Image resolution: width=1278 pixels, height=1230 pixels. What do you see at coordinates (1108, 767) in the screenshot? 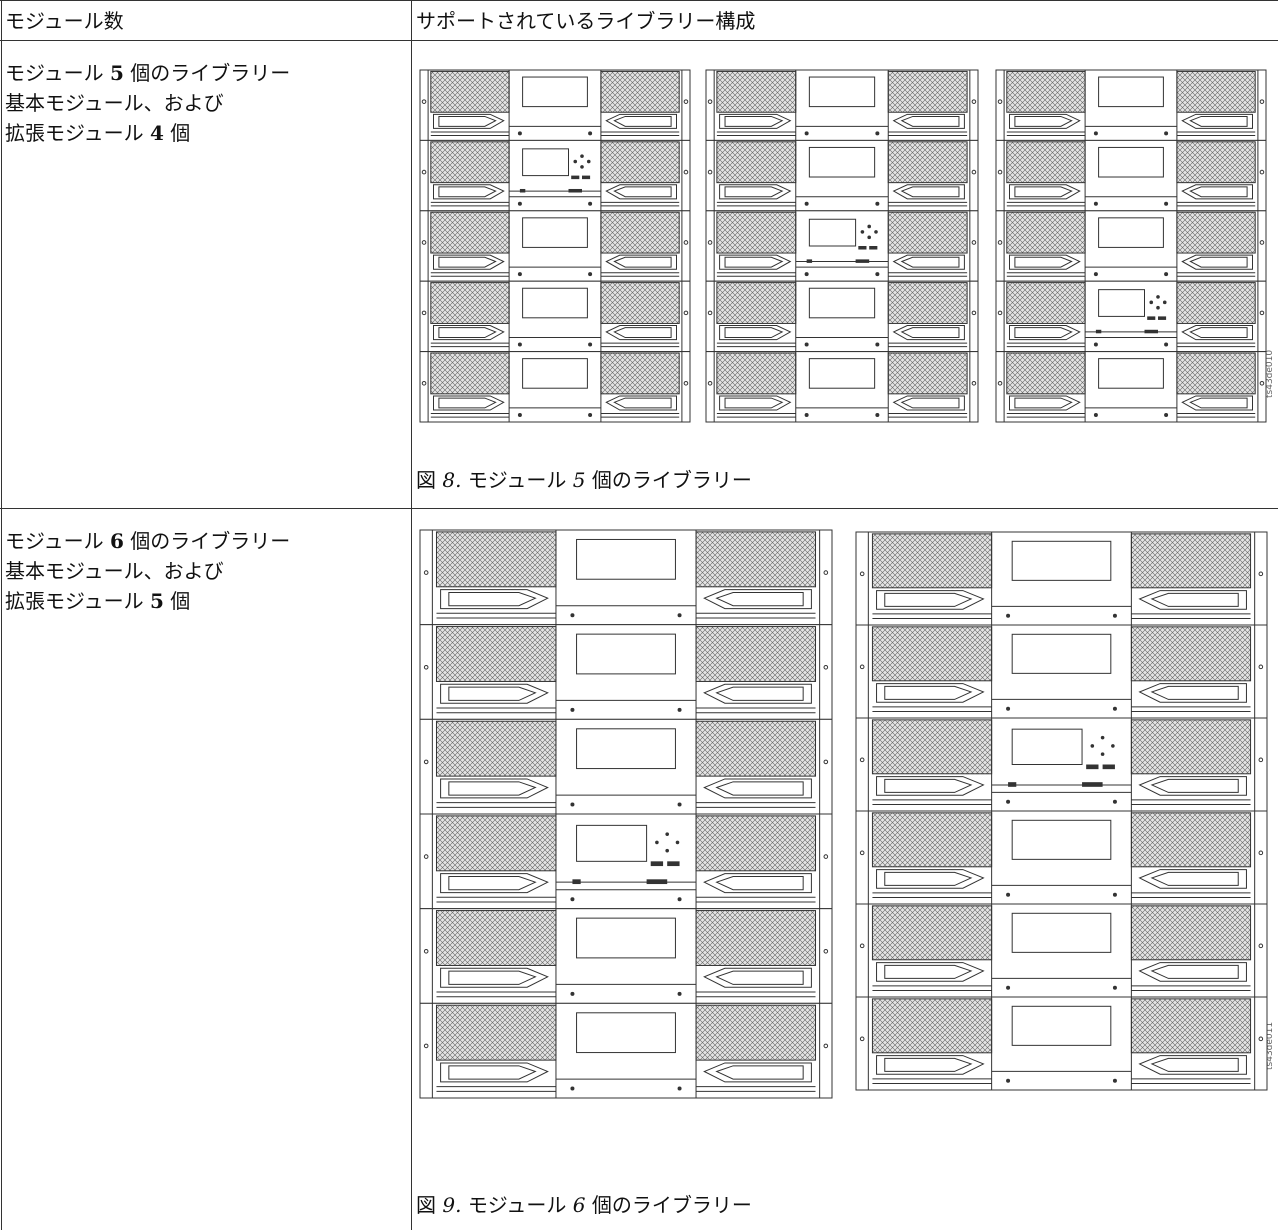
I see `button` at bounding box center [1108, 767].